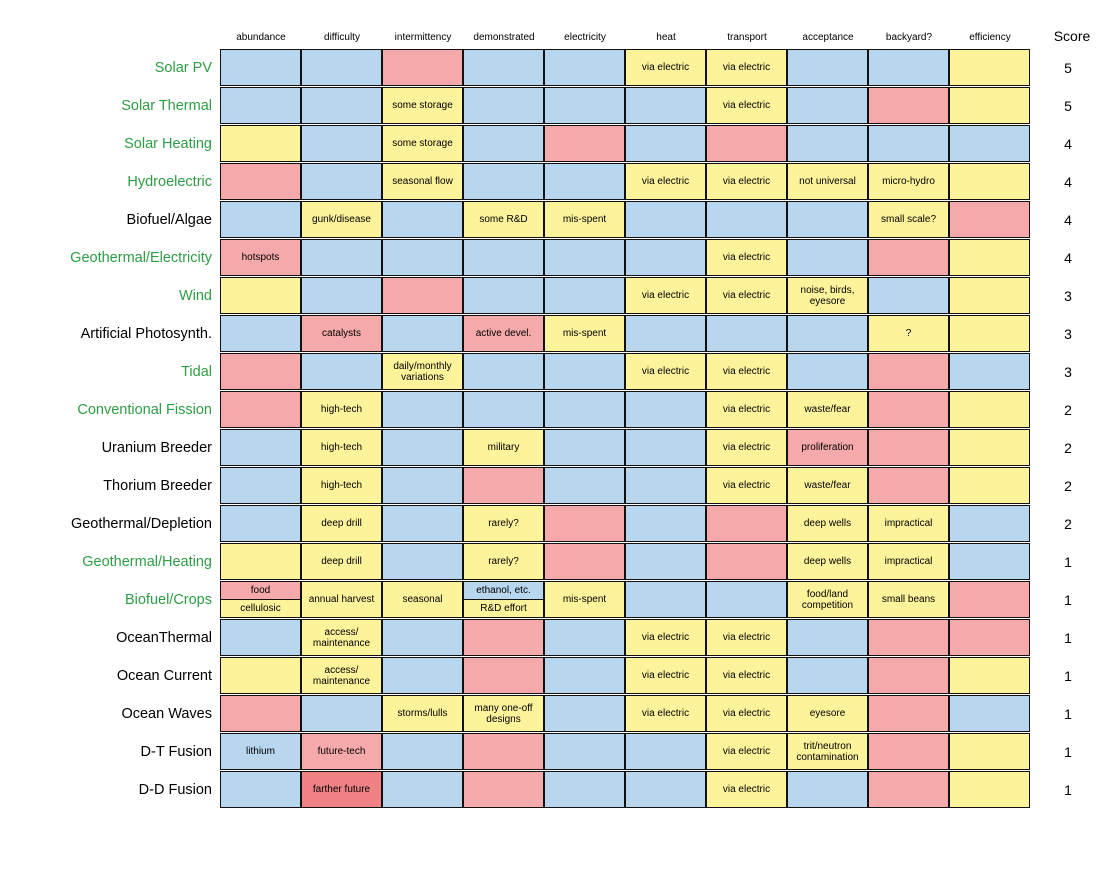 This screenshot has width=1106, height=879. I want to click on table-cell: mis-spent, so click(584, 219).